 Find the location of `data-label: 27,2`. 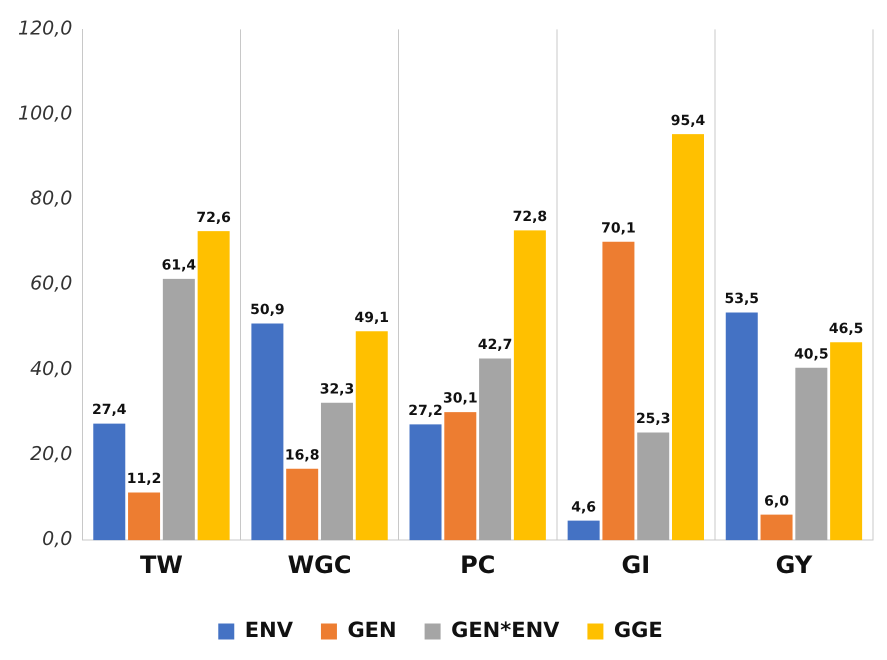

data-label: 27,2 is located at coordinates (425, 411).